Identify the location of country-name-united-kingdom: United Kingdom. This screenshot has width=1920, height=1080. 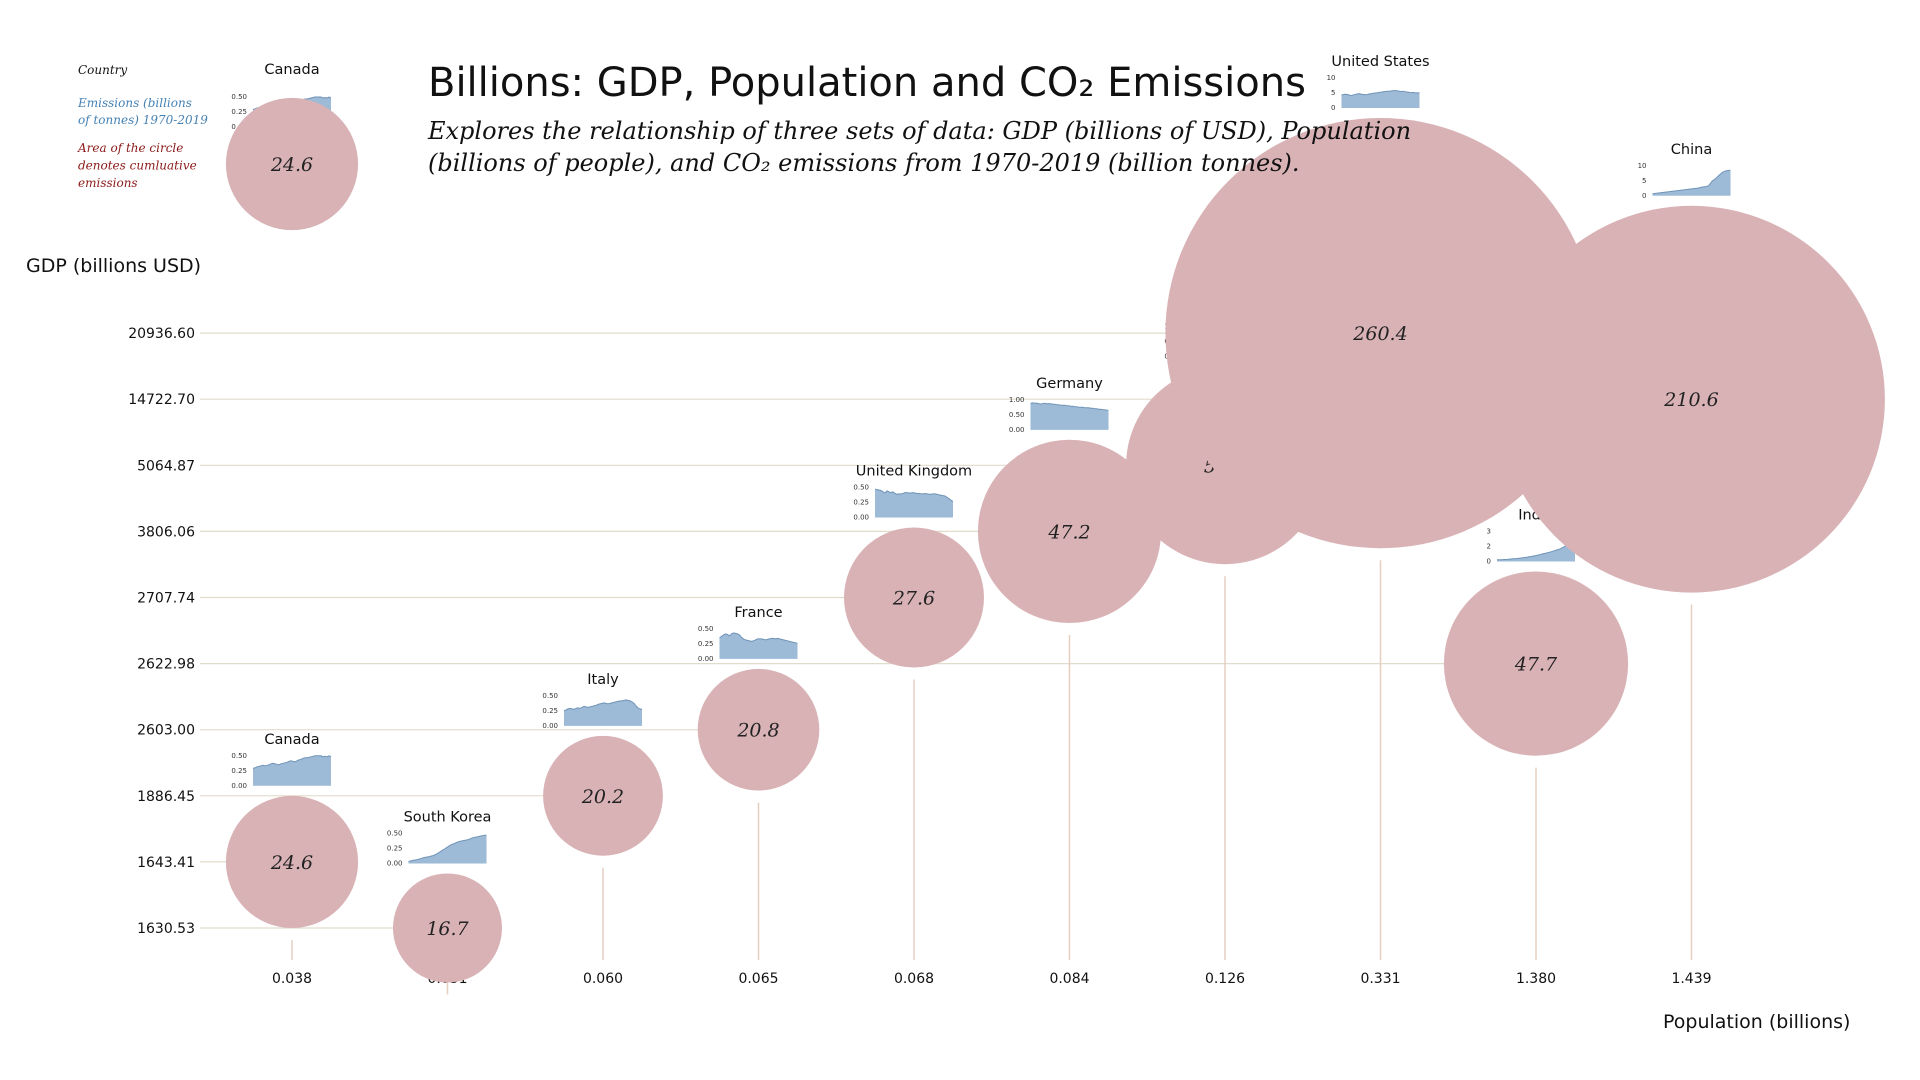
(914, 471).